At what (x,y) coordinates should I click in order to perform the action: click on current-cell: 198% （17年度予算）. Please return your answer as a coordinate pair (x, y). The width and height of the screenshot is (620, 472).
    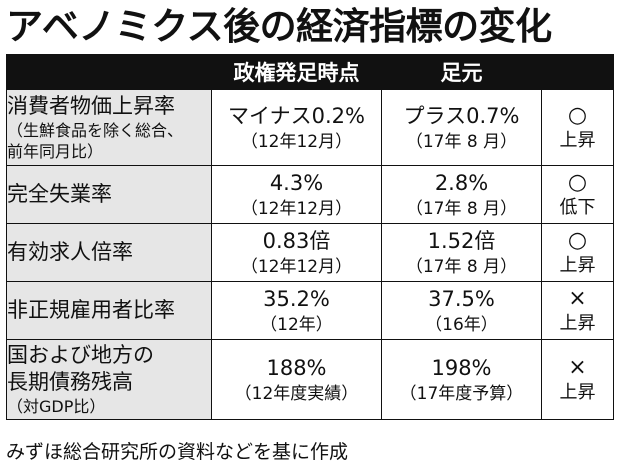
    Looking at the image, I should click on (461, 379).